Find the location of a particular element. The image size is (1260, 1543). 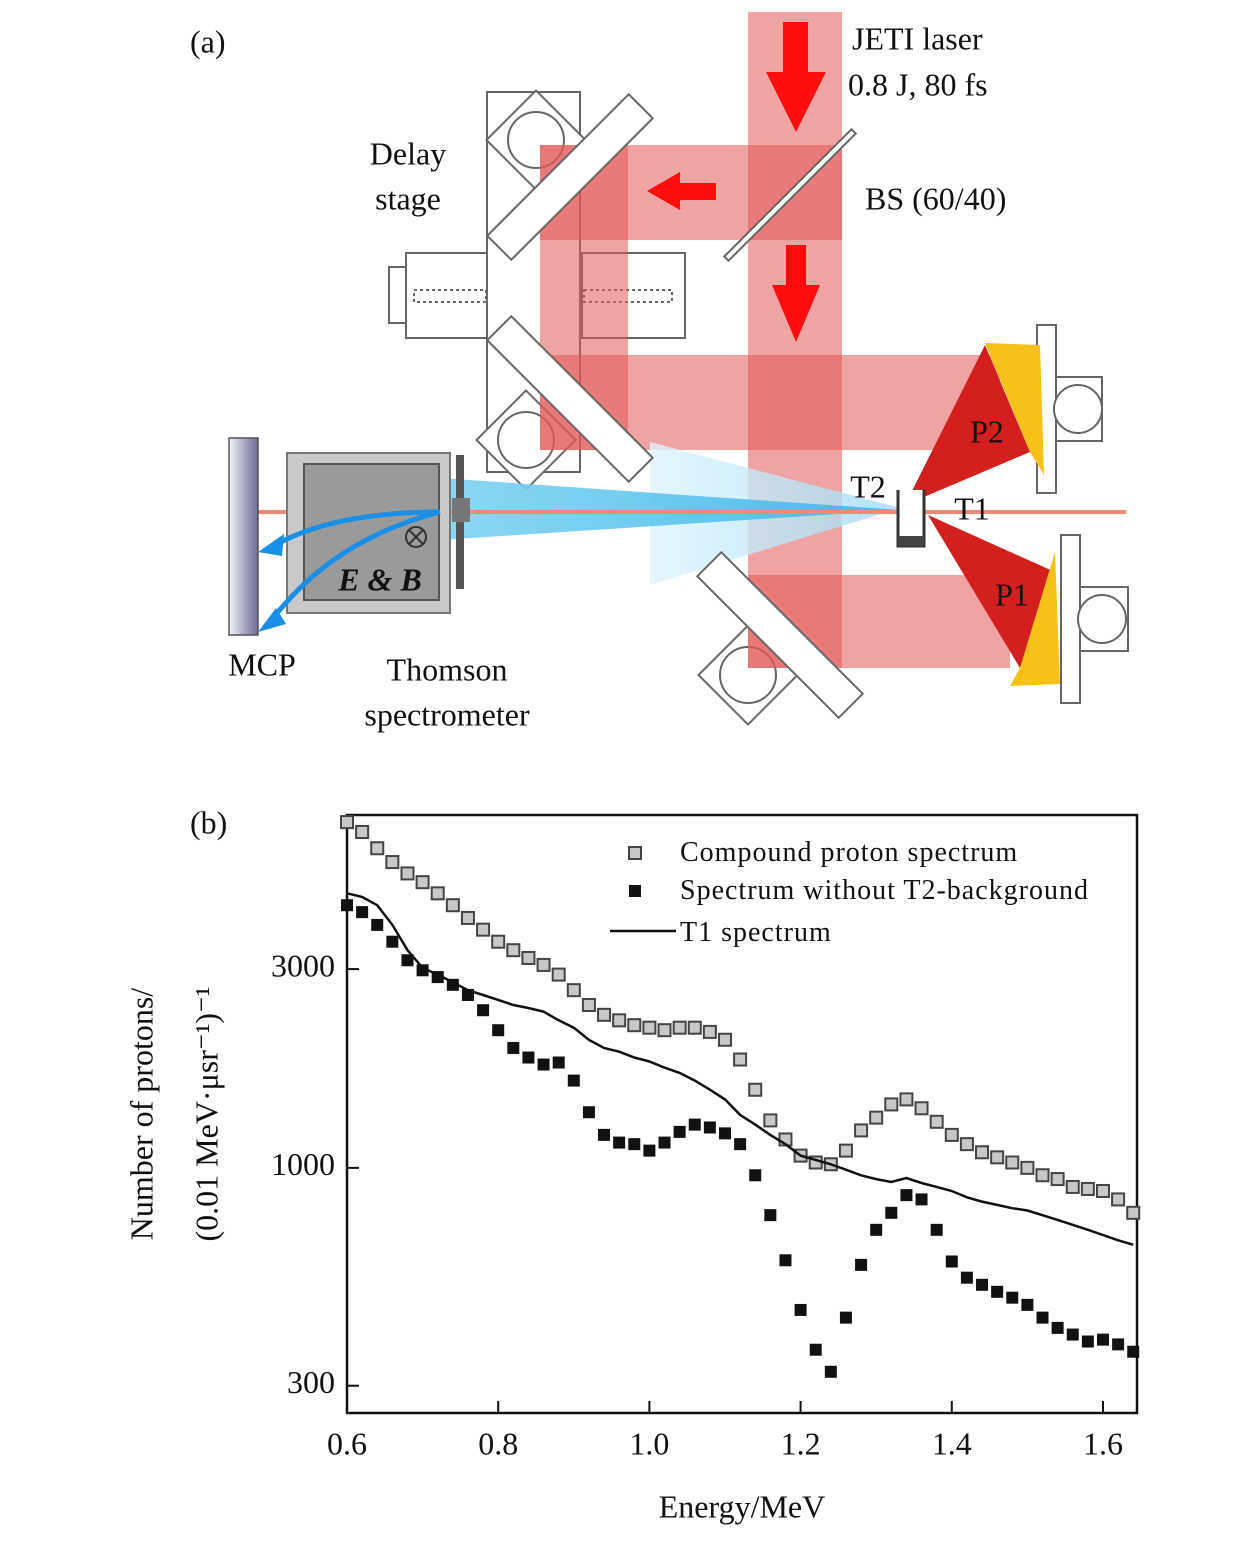

panel-label: (a) is located at coordinates (208, 41).